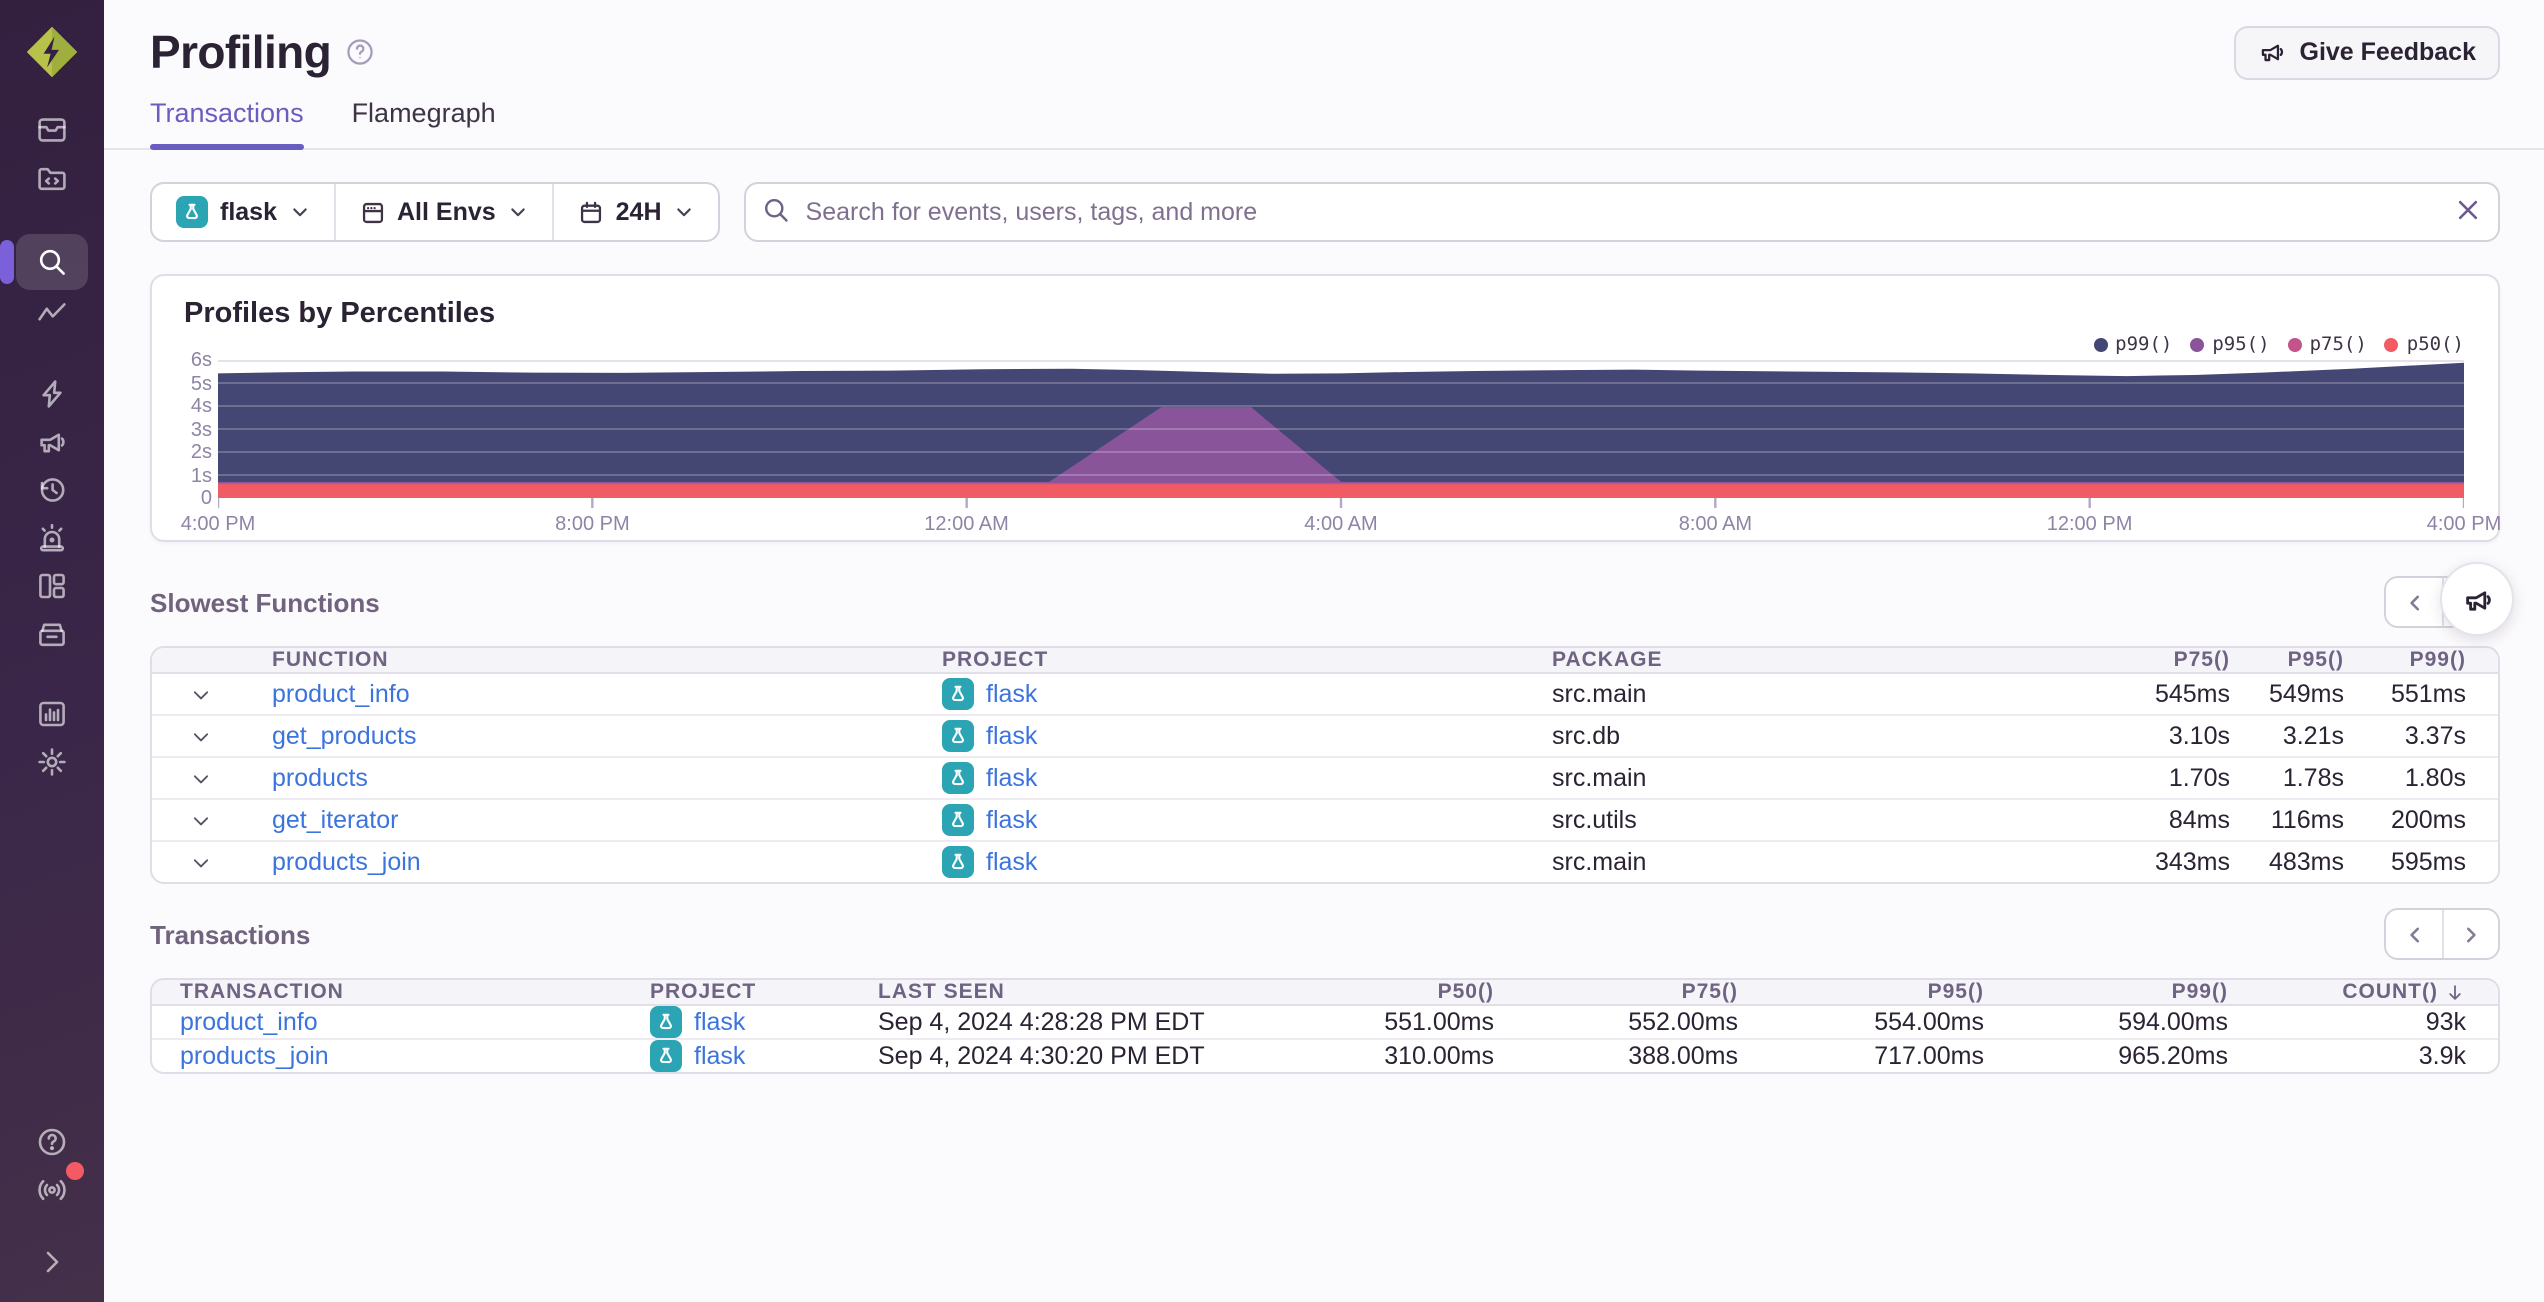  Describe the element at coordinates (2100, 345) in the screenshot. I see `legend-dot` at that location.